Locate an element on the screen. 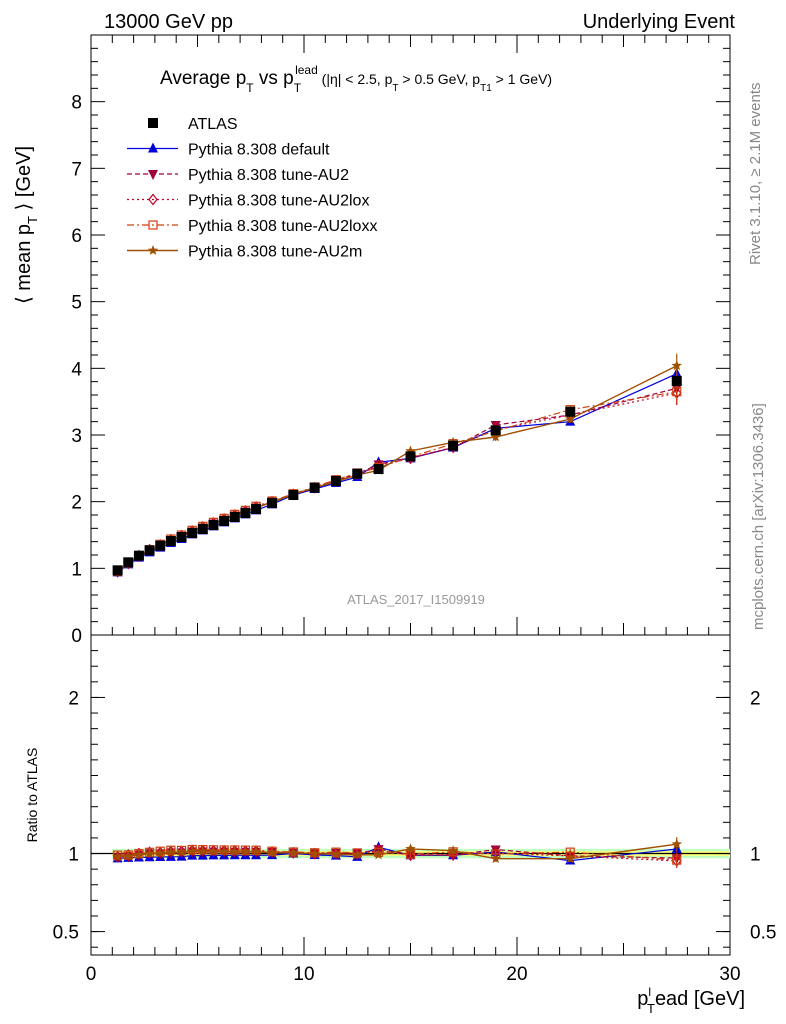 Image resolution: width=786 pixels, height=1024 pixels. y-tick-label: 0 is located at coordinates (76, 636).